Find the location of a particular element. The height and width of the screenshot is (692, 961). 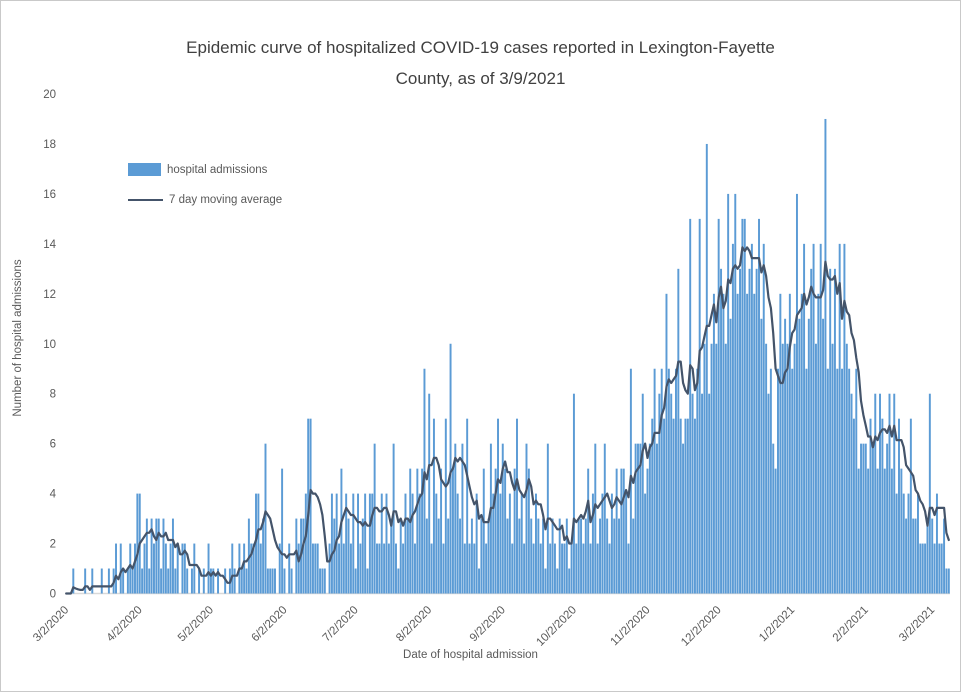

legend-item-hospital-admissions: hospital admissions is located at coordinates (205, 169).